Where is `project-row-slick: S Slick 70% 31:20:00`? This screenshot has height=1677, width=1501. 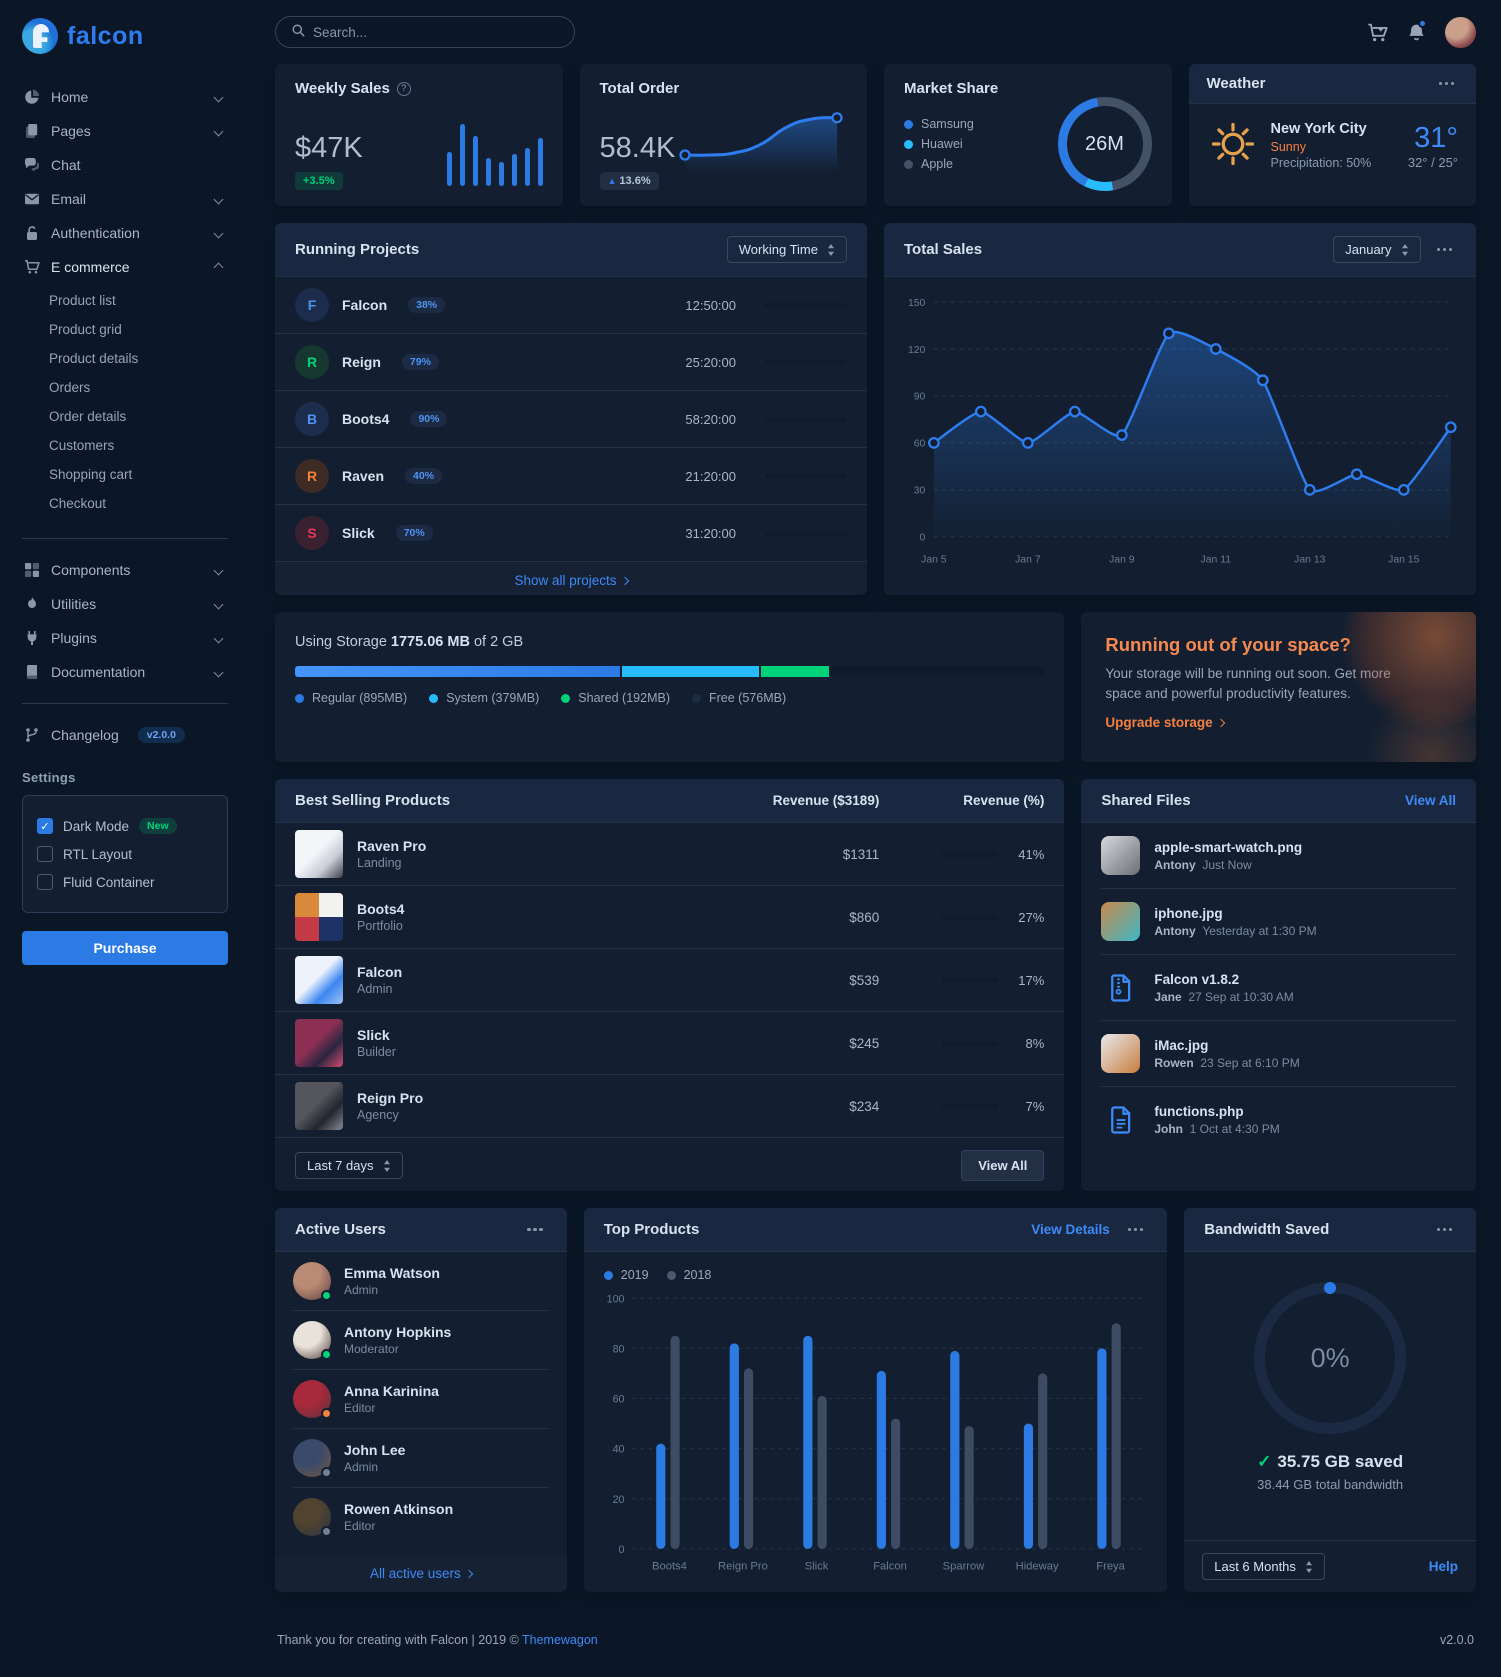 project-row-slick: S Slick 70% 31:20:00 is located at coordinates (571, 533).